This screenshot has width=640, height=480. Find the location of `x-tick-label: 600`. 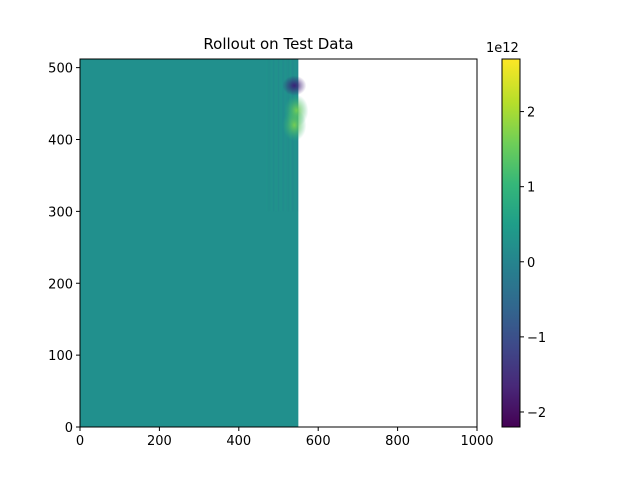

x-tick-label: 600 is located at coordinates (318, 441).